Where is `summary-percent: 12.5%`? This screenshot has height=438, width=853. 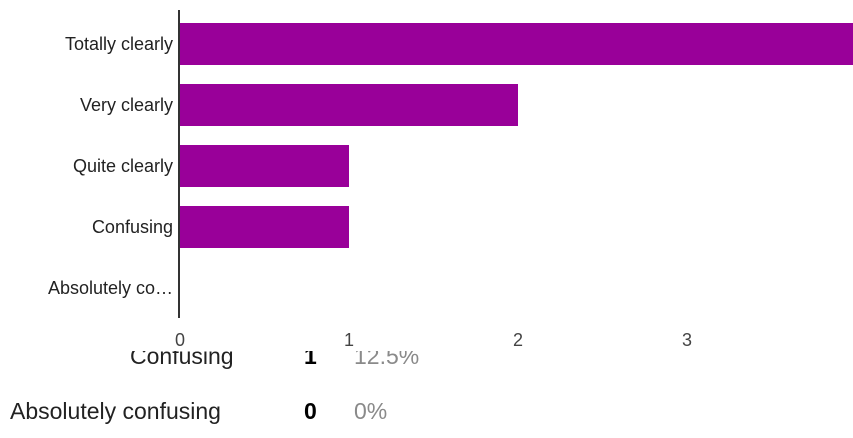
summary-percent: 12.5% is located at coordinates (387, 360).